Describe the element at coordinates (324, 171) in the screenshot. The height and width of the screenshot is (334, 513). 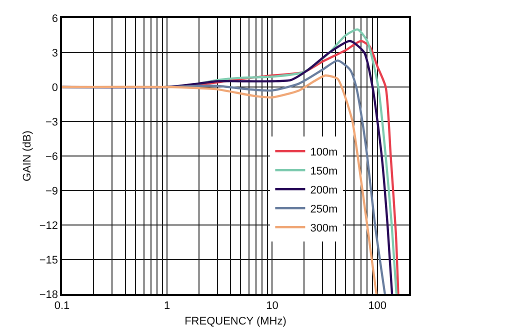
I see `legend-label: 150m` at that location.